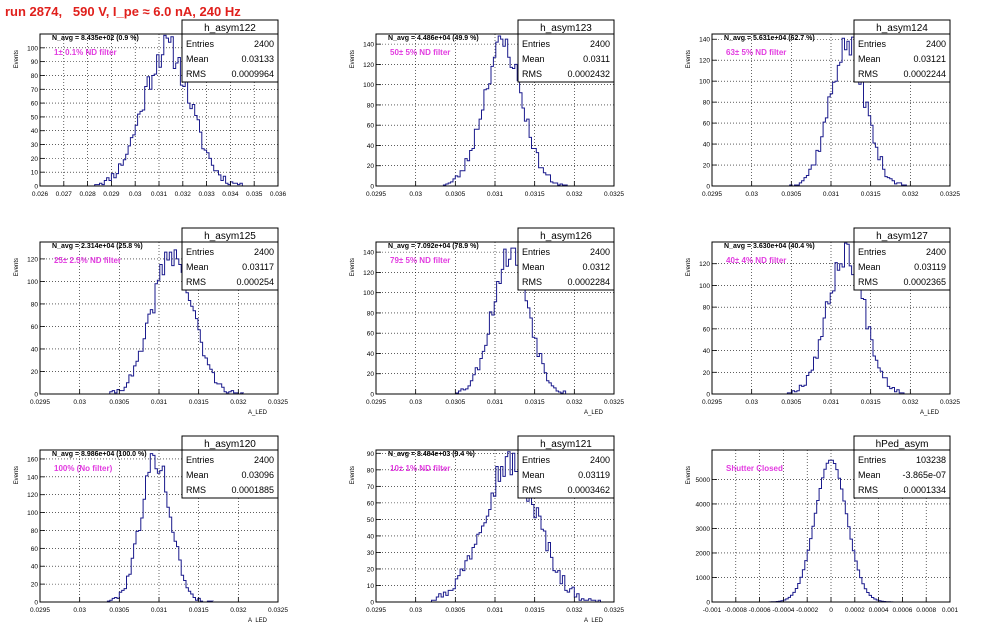 The width and height of the screenshot is (996, 622). I want to click on x-tick-label: 0.029, so click(111, 194).